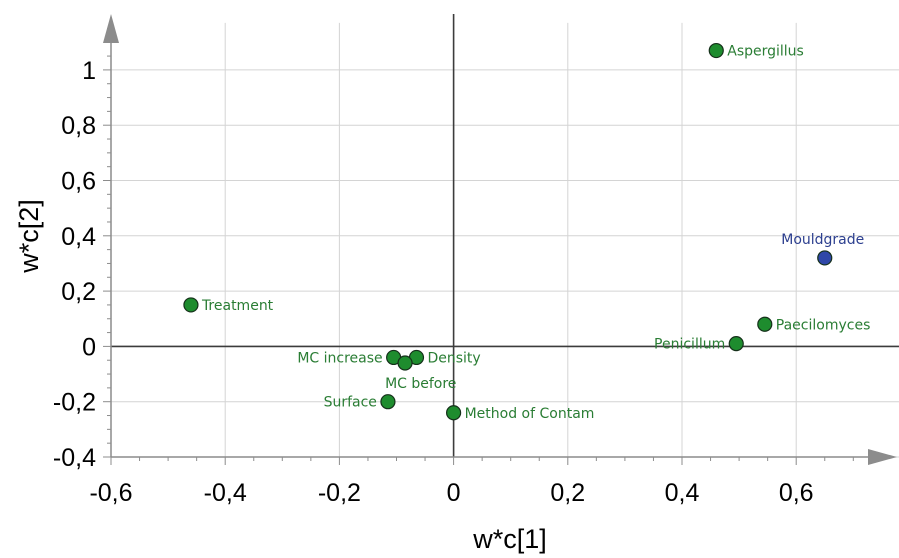 Image resolution: width=899 pixels, height=558 pixels. I want to click on data-point-label: Treatment, so click(237, 306).